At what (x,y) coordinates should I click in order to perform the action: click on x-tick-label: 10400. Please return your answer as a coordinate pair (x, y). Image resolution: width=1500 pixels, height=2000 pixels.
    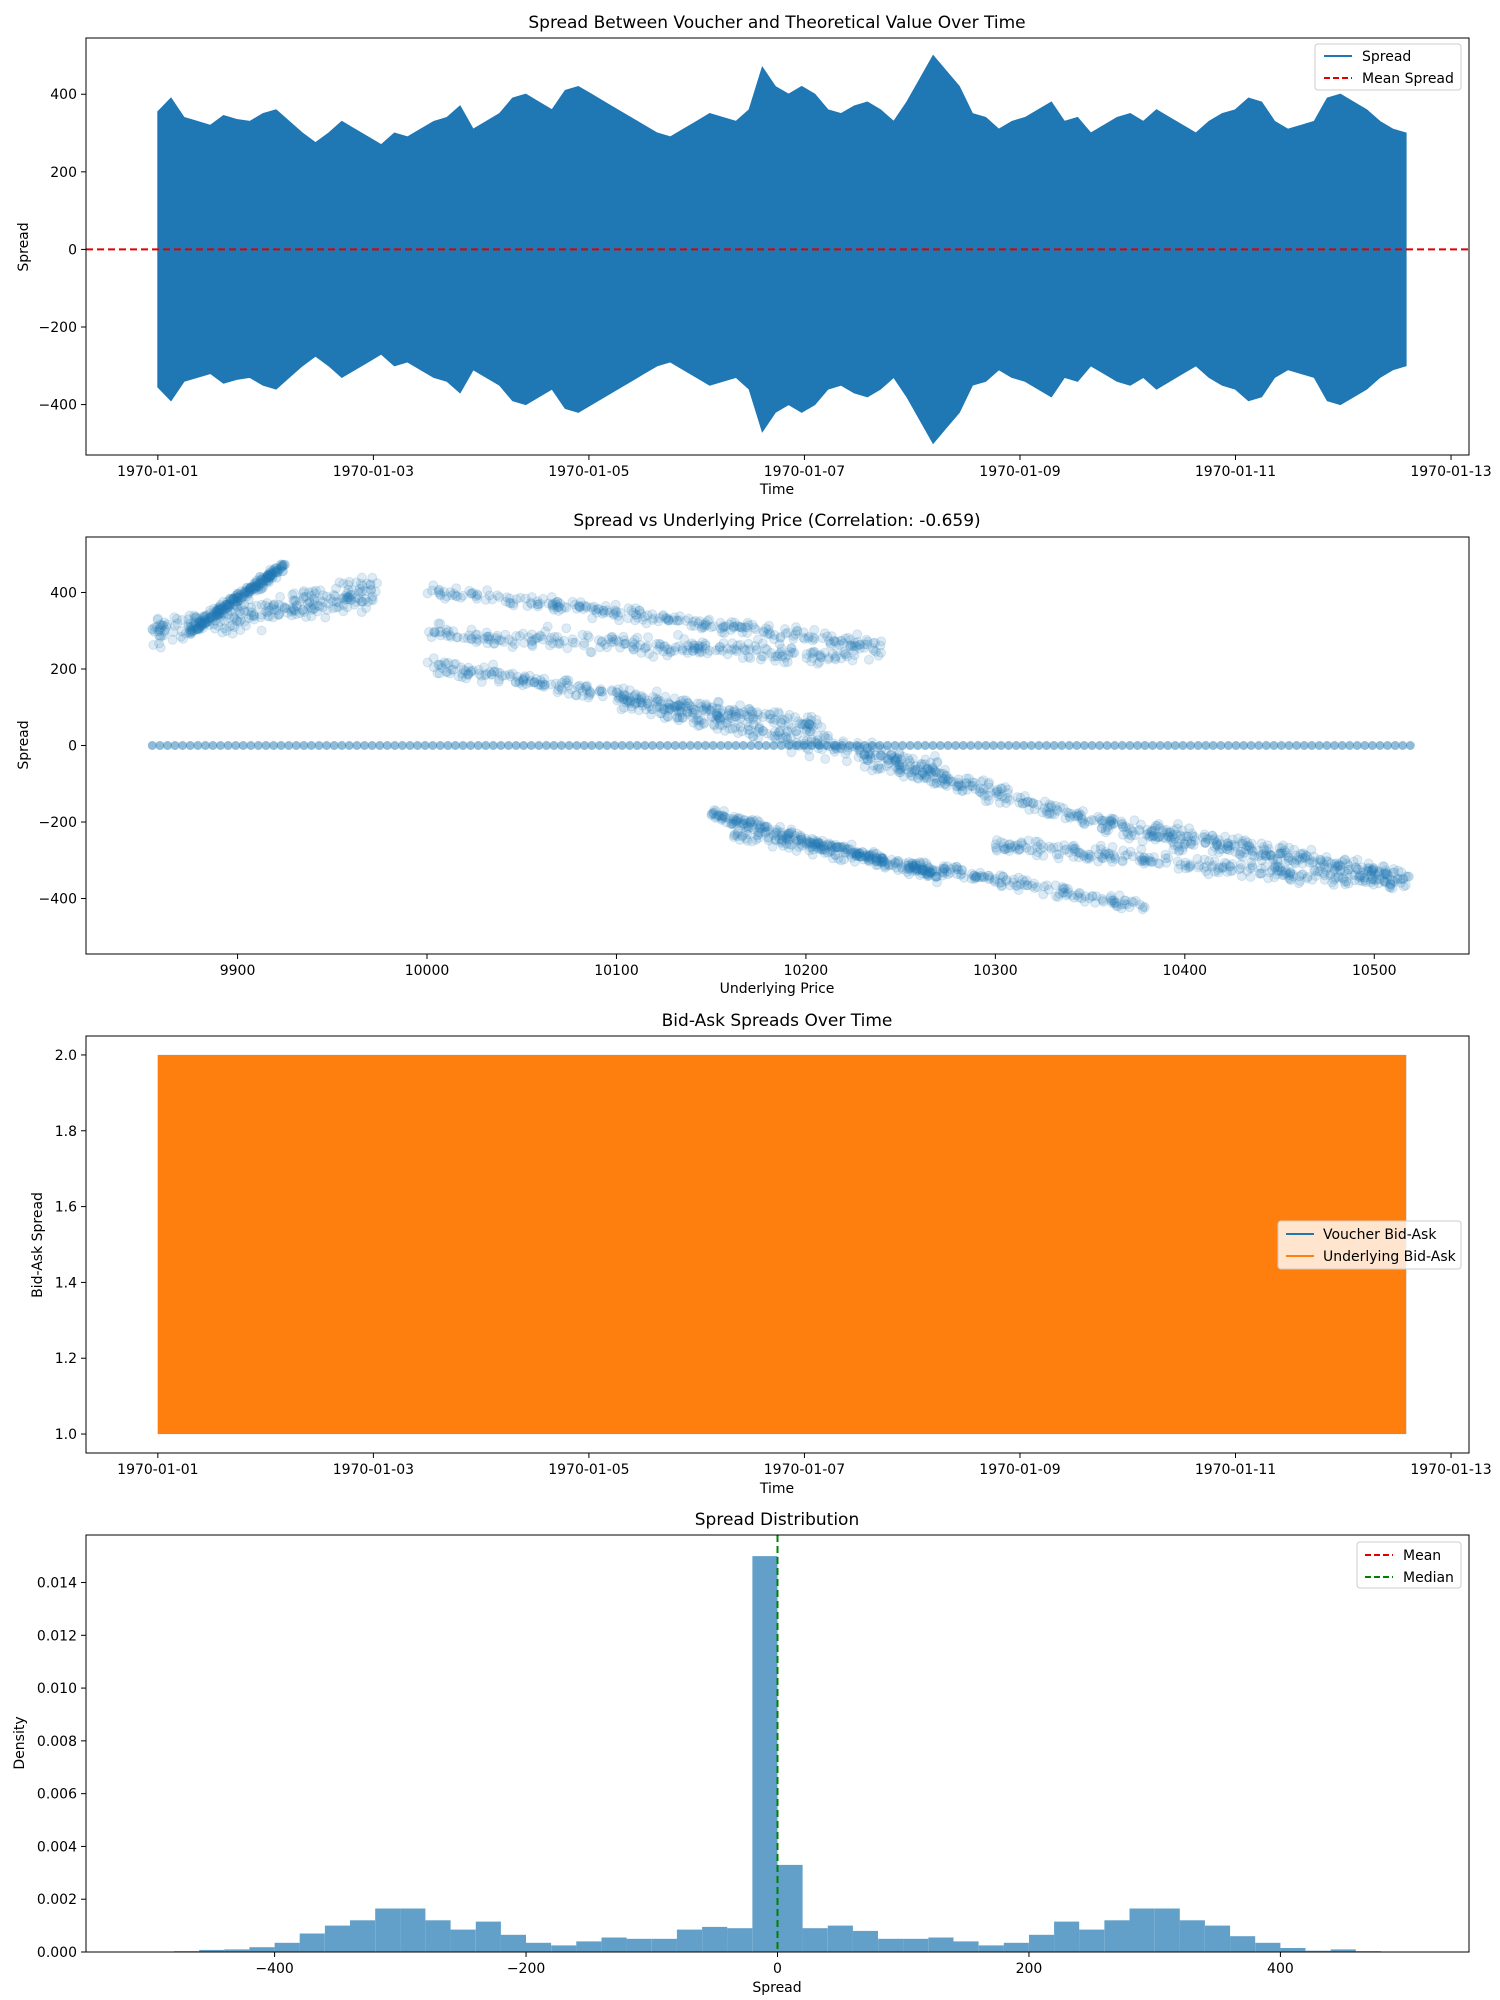
    Looking at the image, I should click on (1185, 971).